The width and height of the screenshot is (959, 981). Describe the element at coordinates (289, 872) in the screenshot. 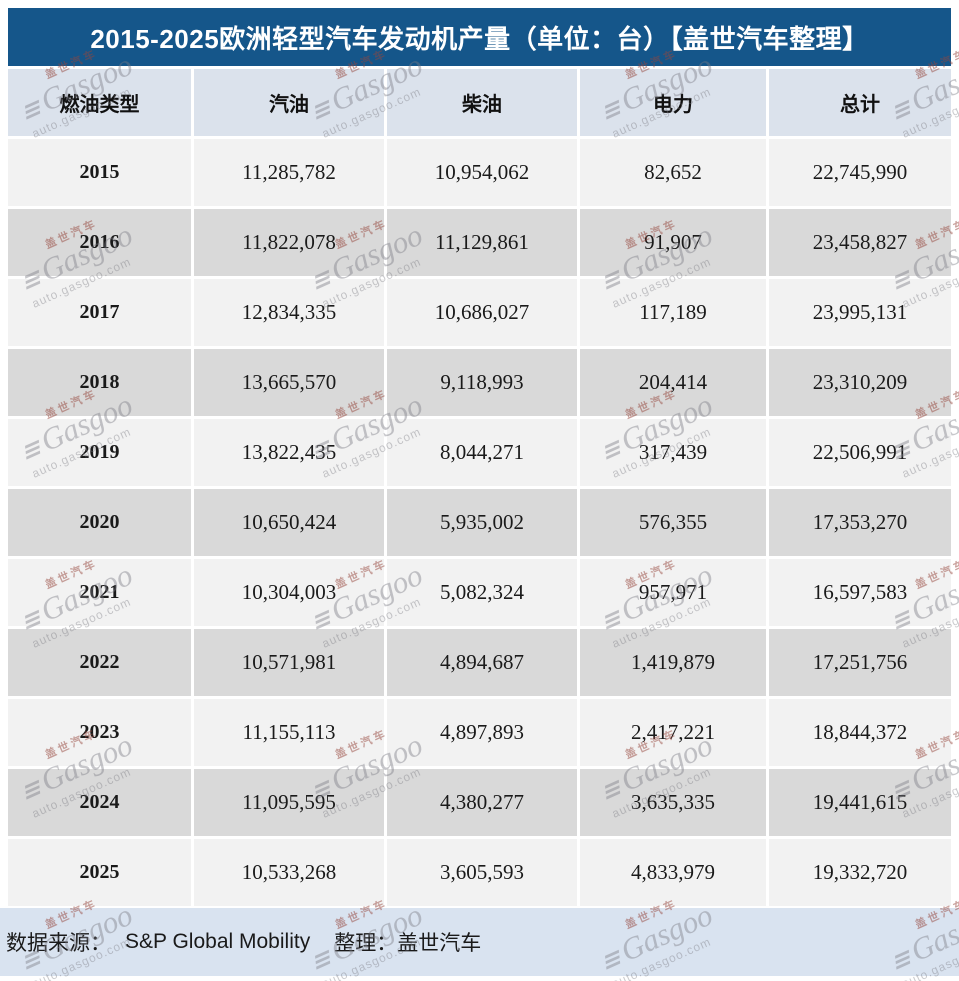

I see `gasoline-value: 10,533,268` at that location.